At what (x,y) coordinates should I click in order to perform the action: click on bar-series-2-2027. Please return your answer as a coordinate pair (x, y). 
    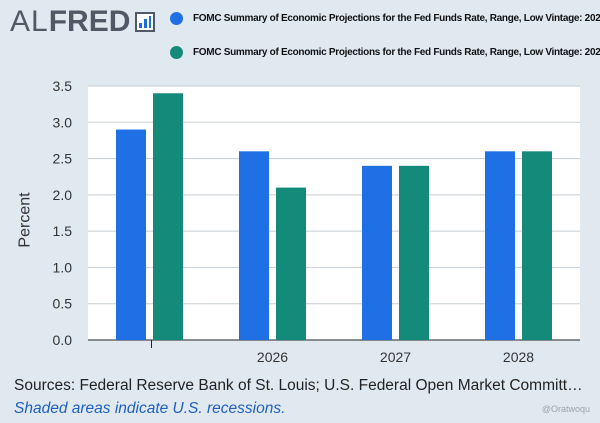
    Looking at the image, I should click on (414, 252).